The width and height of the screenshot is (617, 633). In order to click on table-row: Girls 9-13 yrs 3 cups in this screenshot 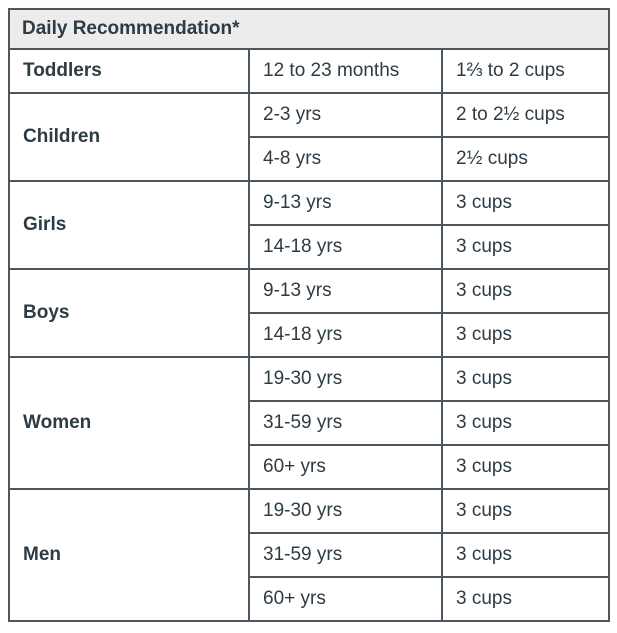, I will do `click(309, 225)`.